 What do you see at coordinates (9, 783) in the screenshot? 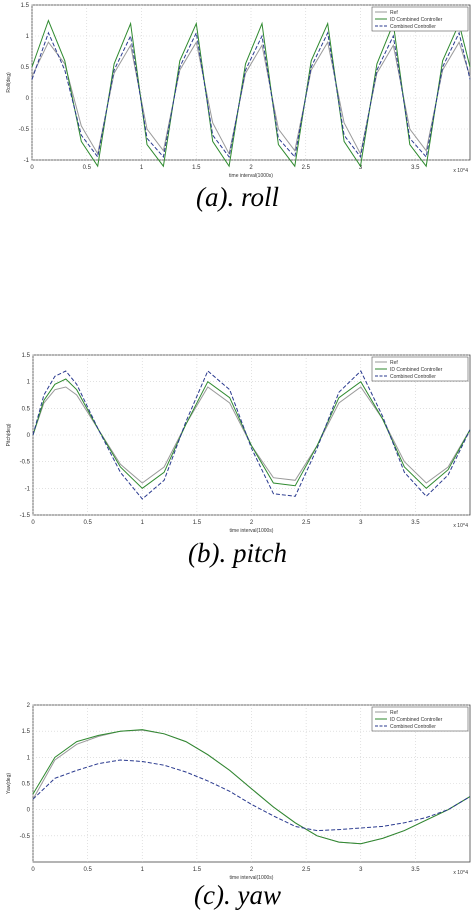
I see `y-axis-label: Yaw(deg)` at bounding box center [9, 783].